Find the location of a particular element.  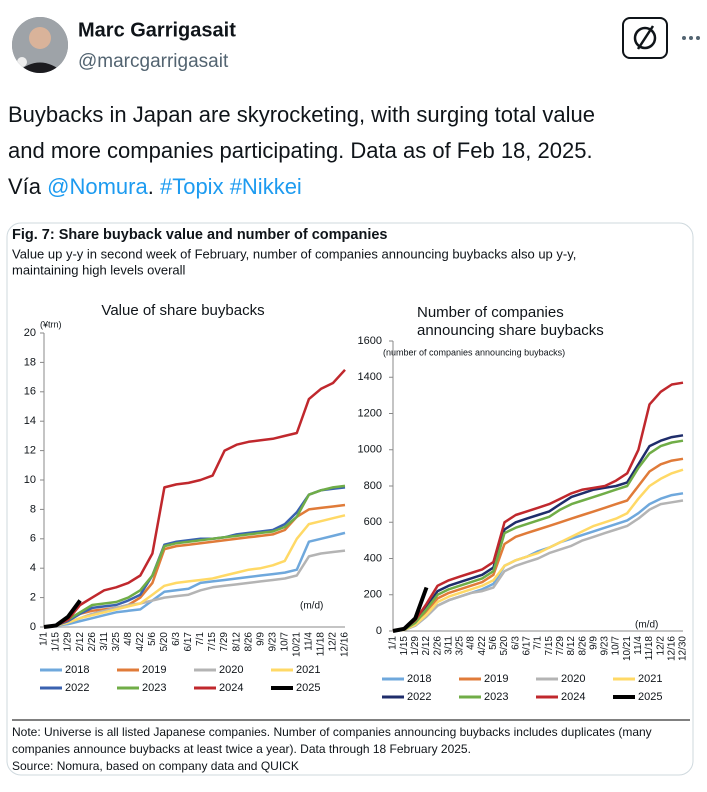

figure-subtitle: maintaining high levels overall is located at coordinates (99, 269).